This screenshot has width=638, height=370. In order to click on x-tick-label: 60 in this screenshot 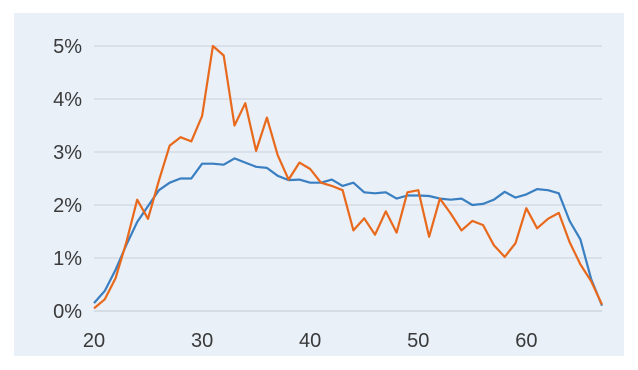, I will do `click(526, 341)`.